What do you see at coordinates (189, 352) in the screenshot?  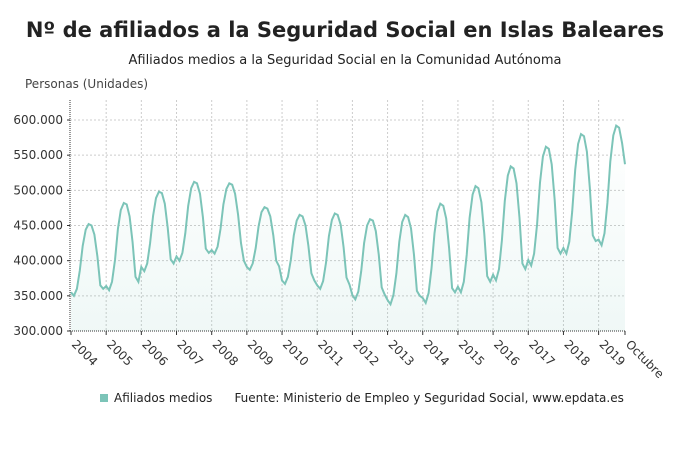 I see `x-tick-label: 2007` at bounding box center [189, 352].